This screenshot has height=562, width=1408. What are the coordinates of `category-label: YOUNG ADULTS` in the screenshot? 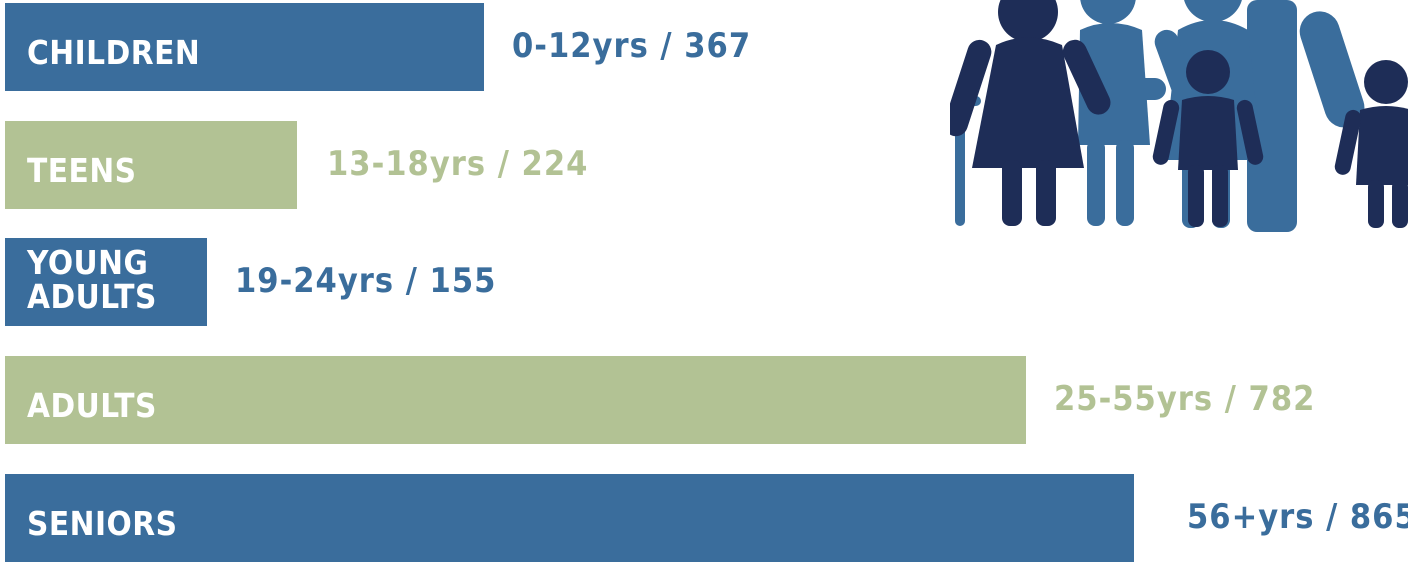 It's located at (92, 280).